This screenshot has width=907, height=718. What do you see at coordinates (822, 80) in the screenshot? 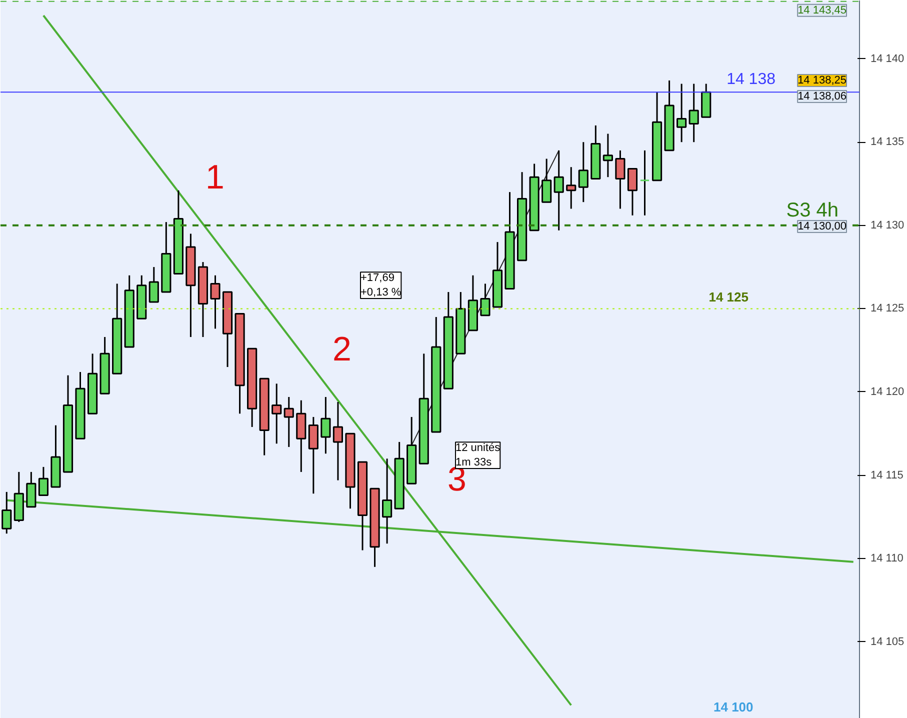
I see `annotation: 14 138,25` at bounding box center [822, 80].